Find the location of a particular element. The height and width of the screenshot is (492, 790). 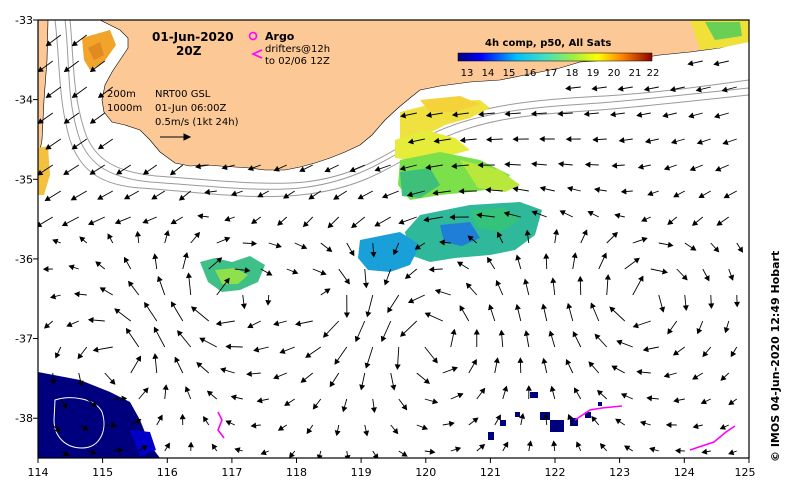

colorbar-label-20: 20 is located at coordinates (614, 73).